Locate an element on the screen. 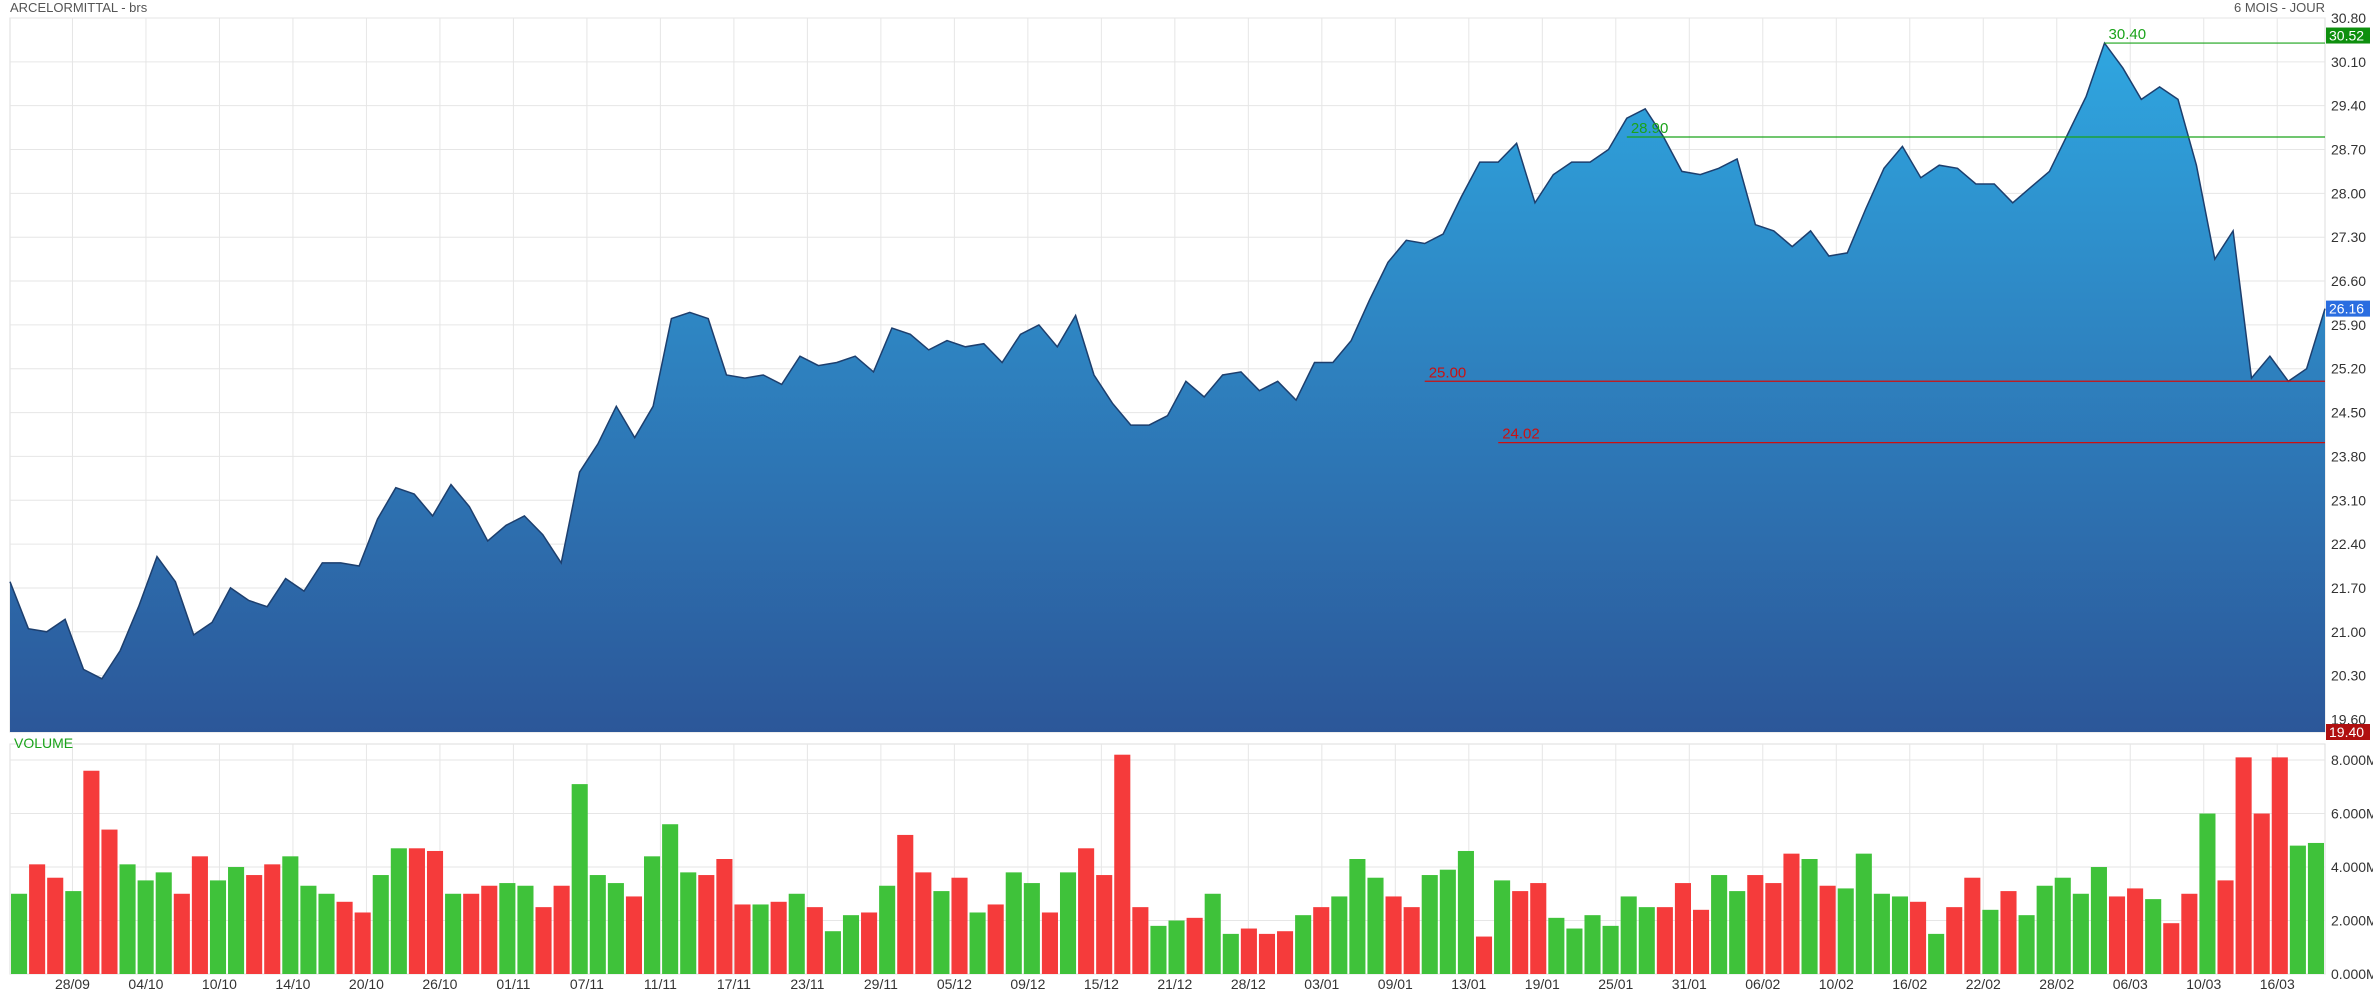  price-level-label: 24.02 is located at coordinates (1521, 434).